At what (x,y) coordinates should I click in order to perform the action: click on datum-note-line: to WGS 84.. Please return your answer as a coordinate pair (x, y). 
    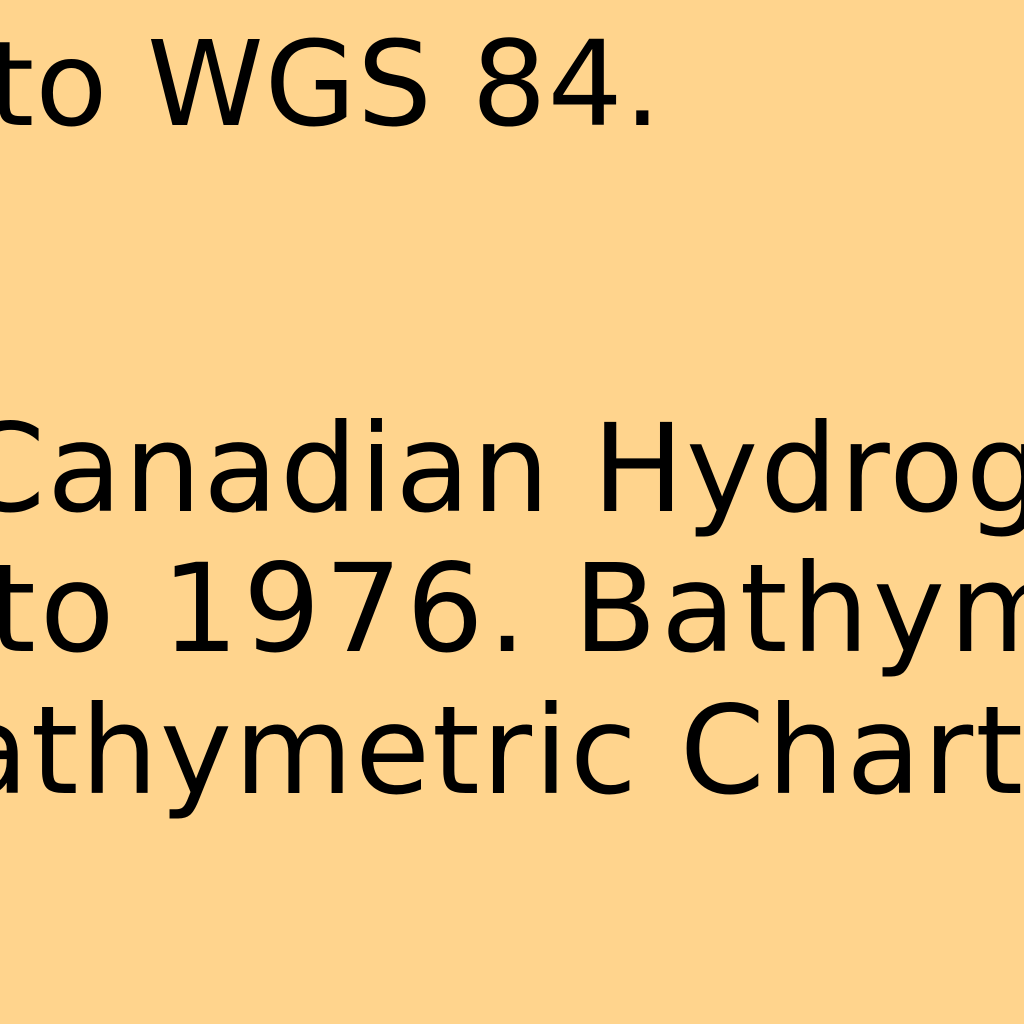
    Looking at the image, I should click on (331, 84).